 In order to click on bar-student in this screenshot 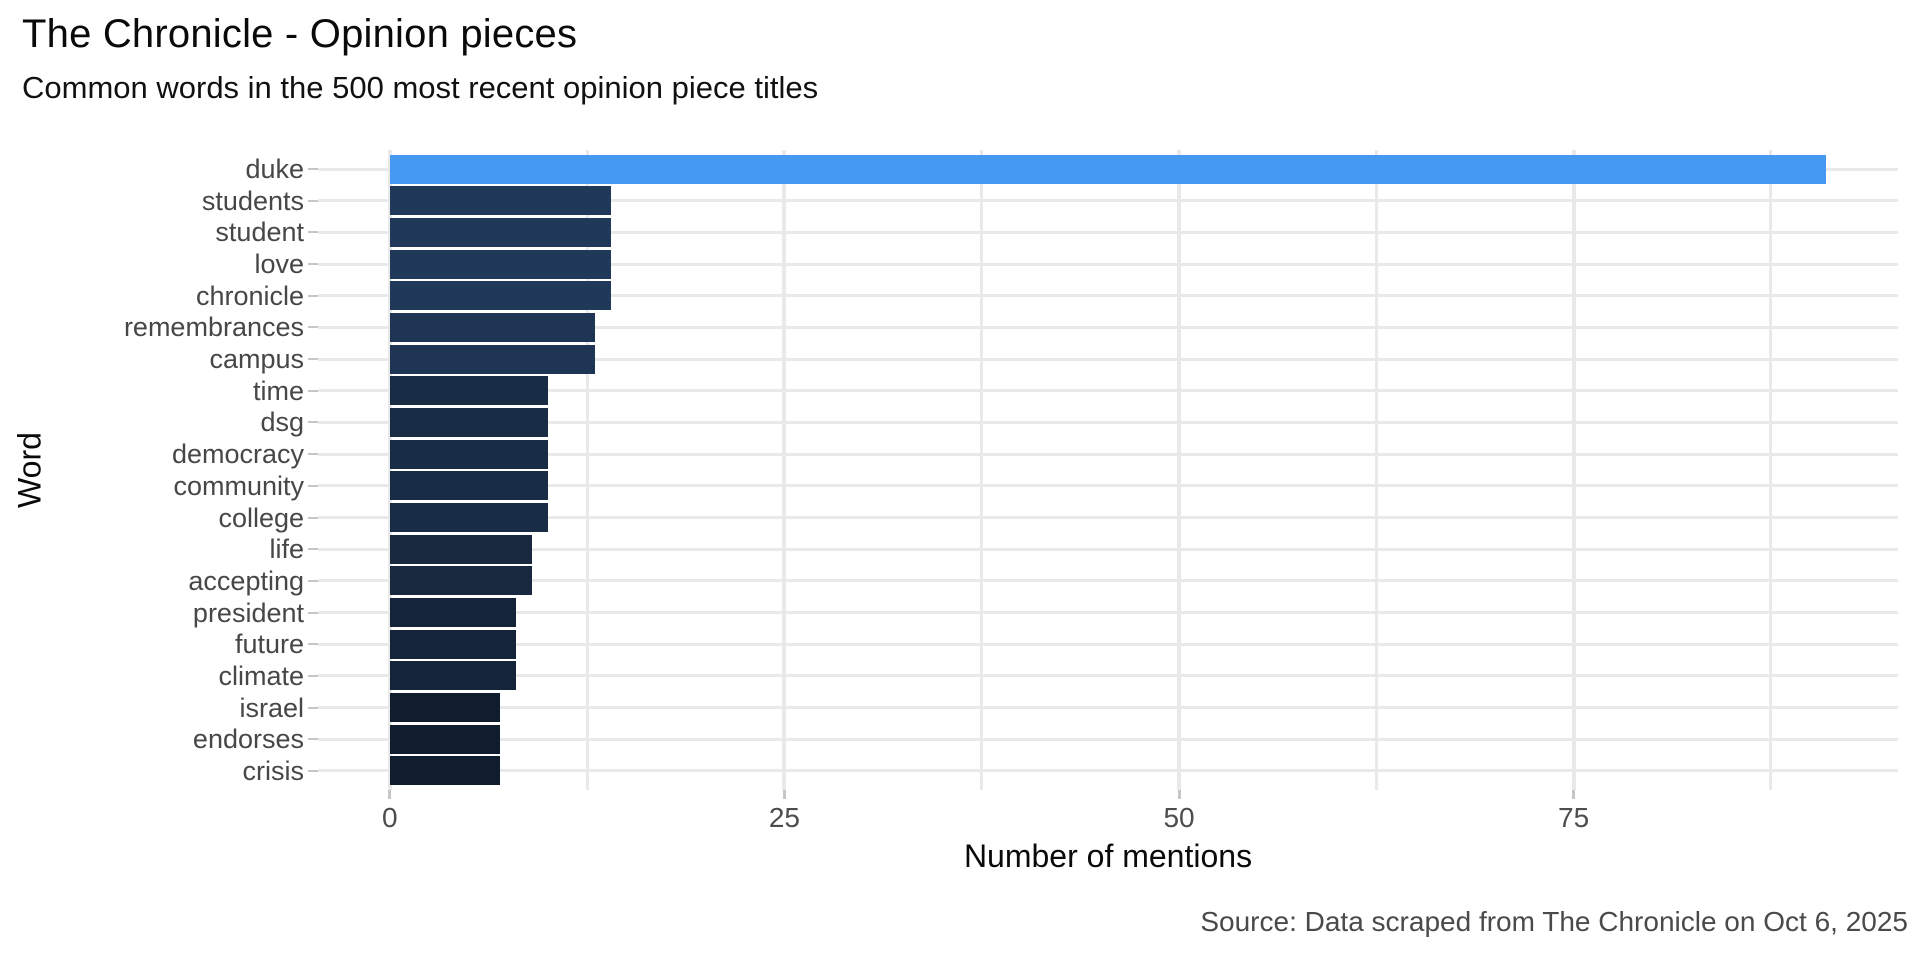, I will do `click(500, 232)`.